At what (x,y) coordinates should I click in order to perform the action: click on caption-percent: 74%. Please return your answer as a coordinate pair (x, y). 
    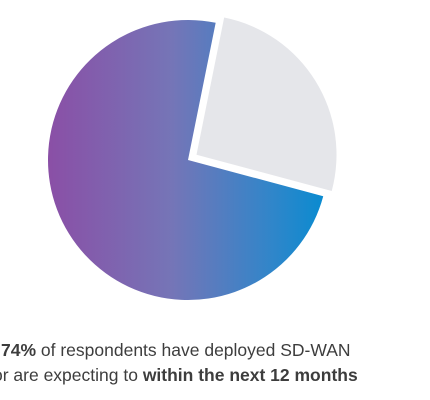
    Looking at the image, I should click on (19, 350).